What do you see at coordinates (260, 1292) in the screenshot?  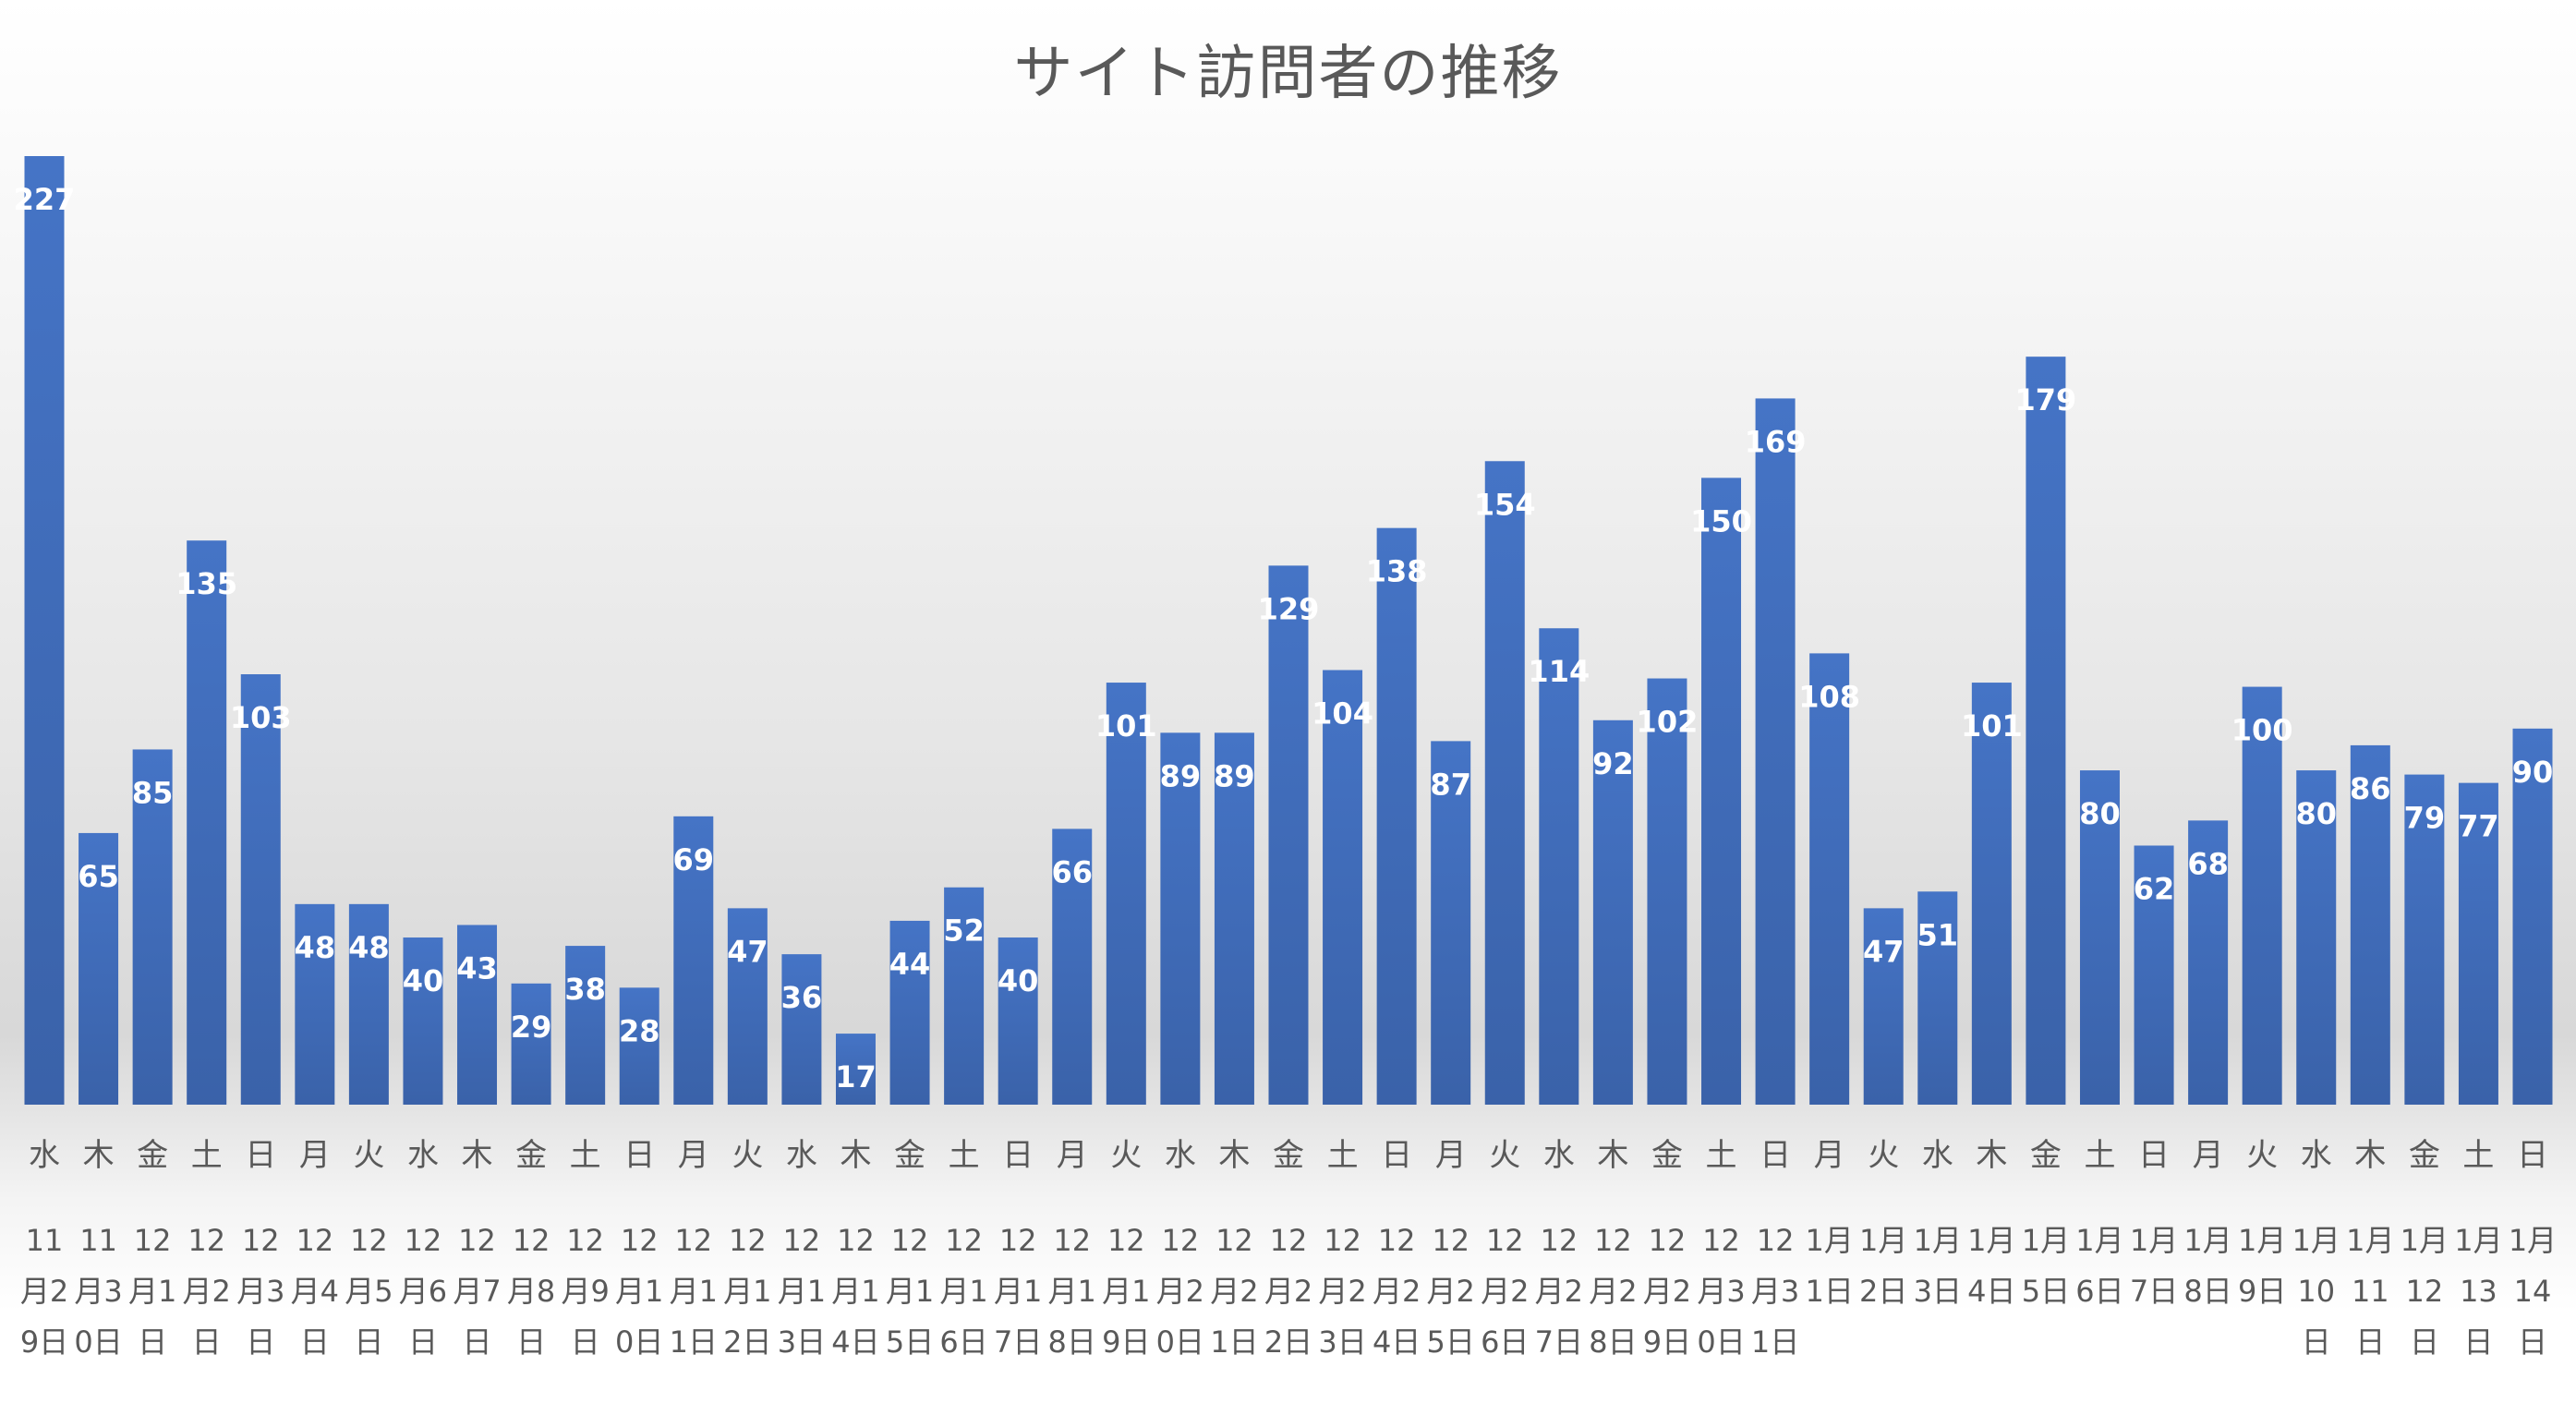 I see `x-tick-date: 12月3日` at bounding box center [260, 1292].